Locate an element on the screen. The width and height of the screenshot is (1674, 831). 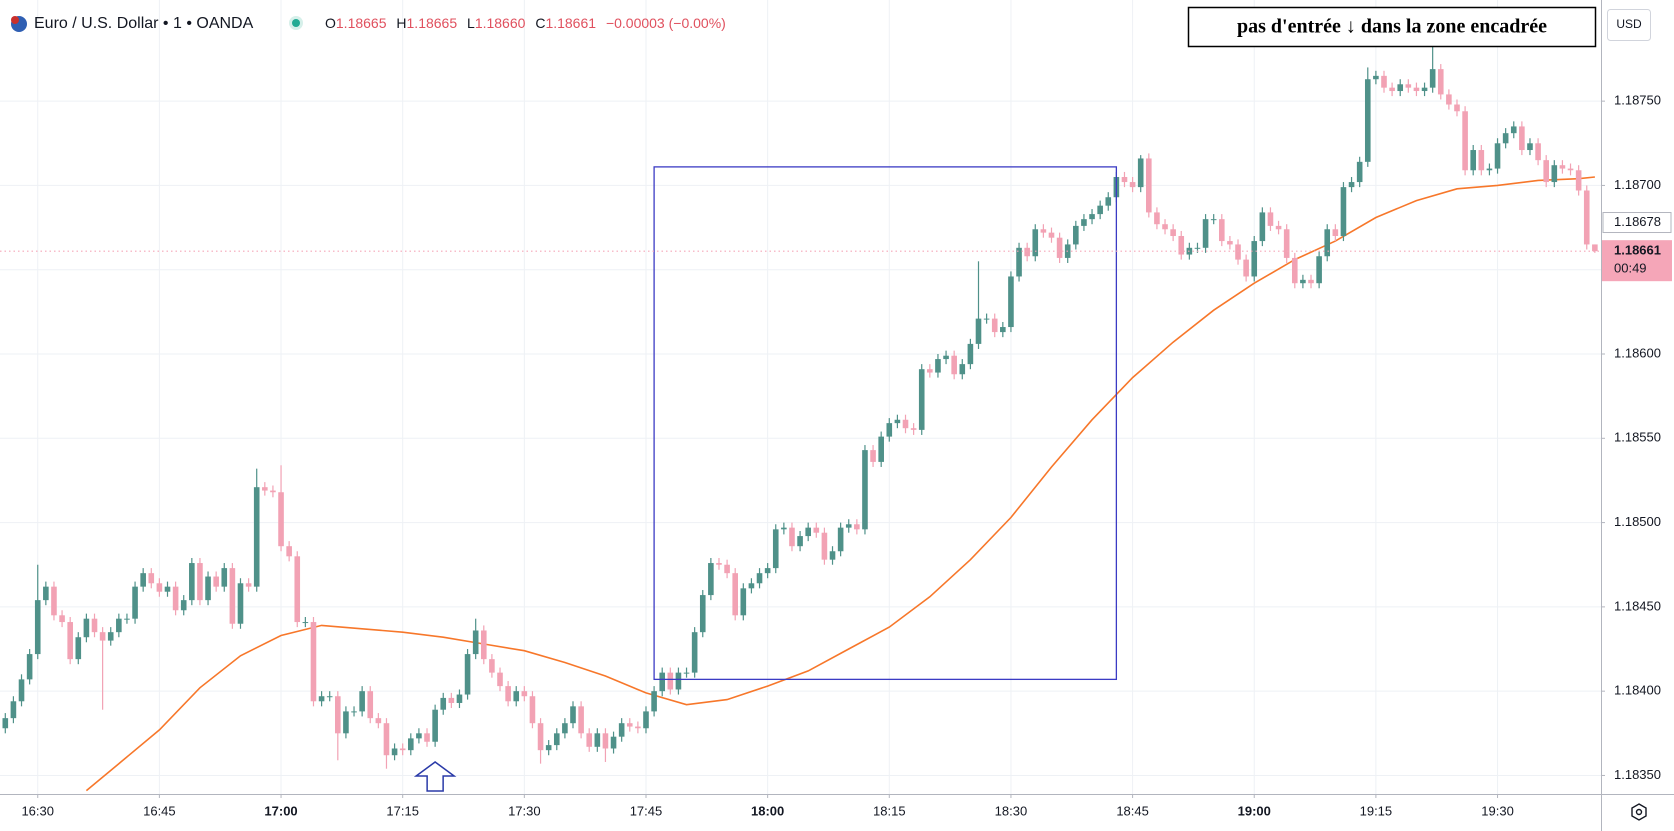
x-tick-label: 17:45 is located at coordinates (646, 810).